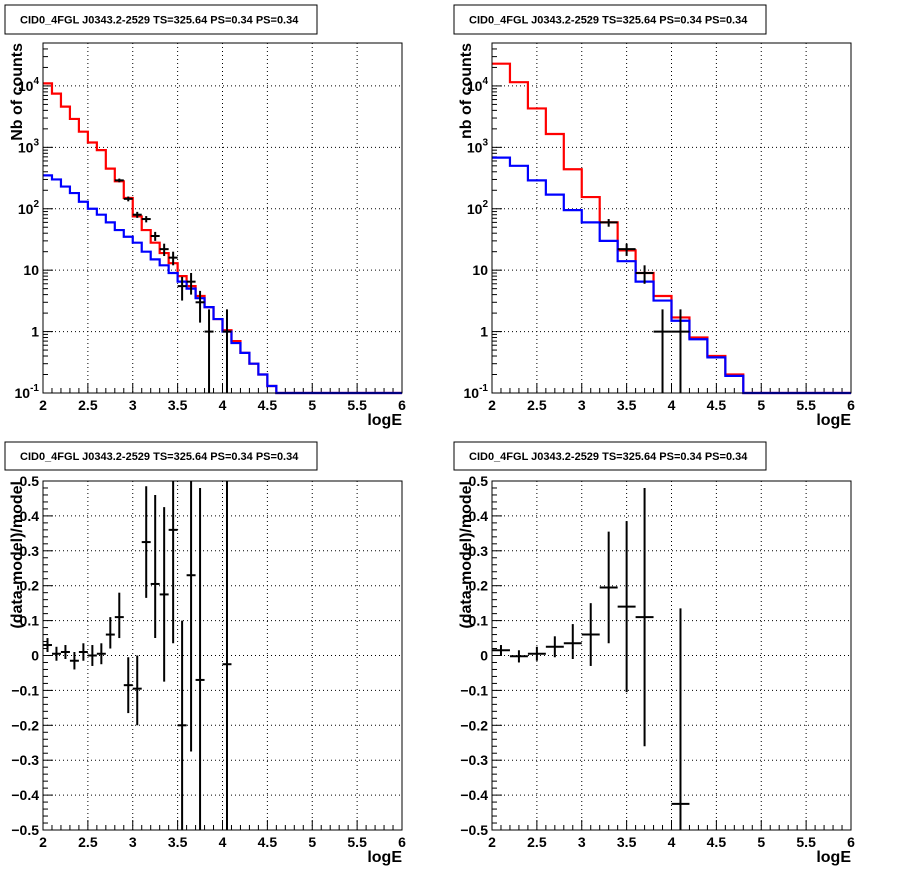  Describe the element at coordinates (25, 725) in the screenshot. I see `y-tick-label: −0.2` at that location.